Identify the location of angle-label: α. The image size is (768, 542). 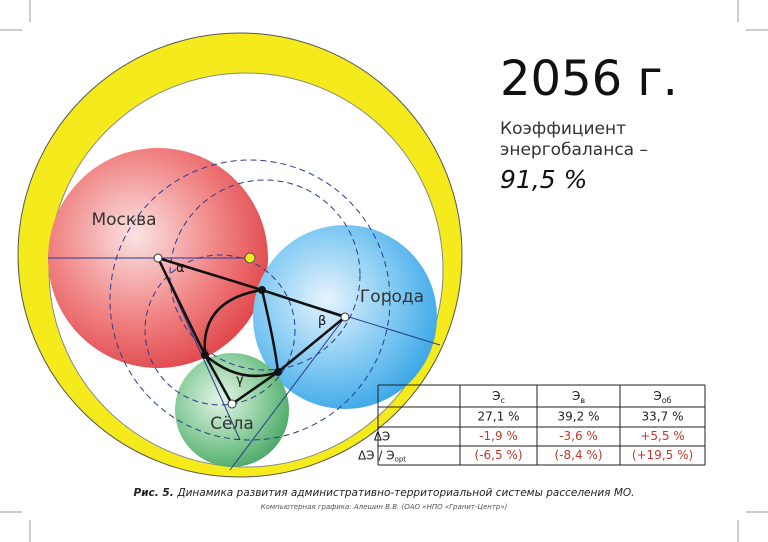
(180, 268).